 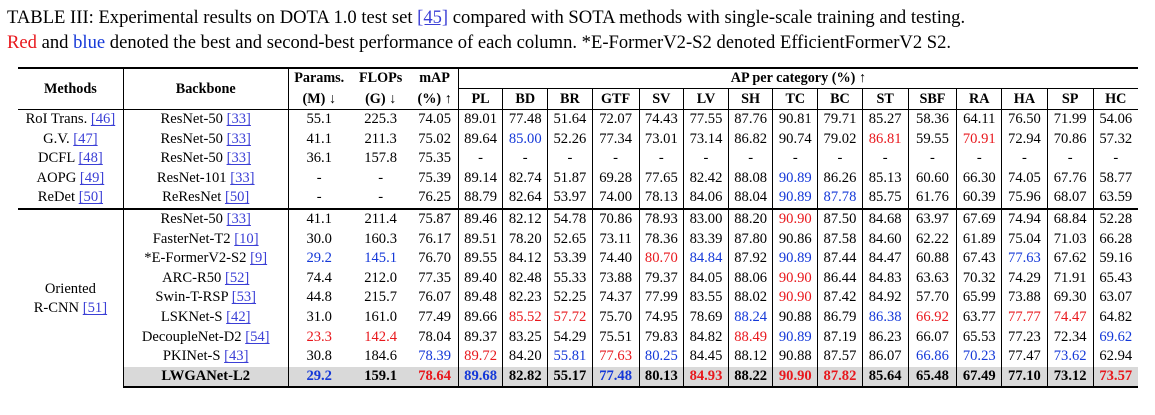 What do you see at coordinates (933, 218) in the screenshot?
I see `table-cell: 63.97` at bounding box center [933, 218].